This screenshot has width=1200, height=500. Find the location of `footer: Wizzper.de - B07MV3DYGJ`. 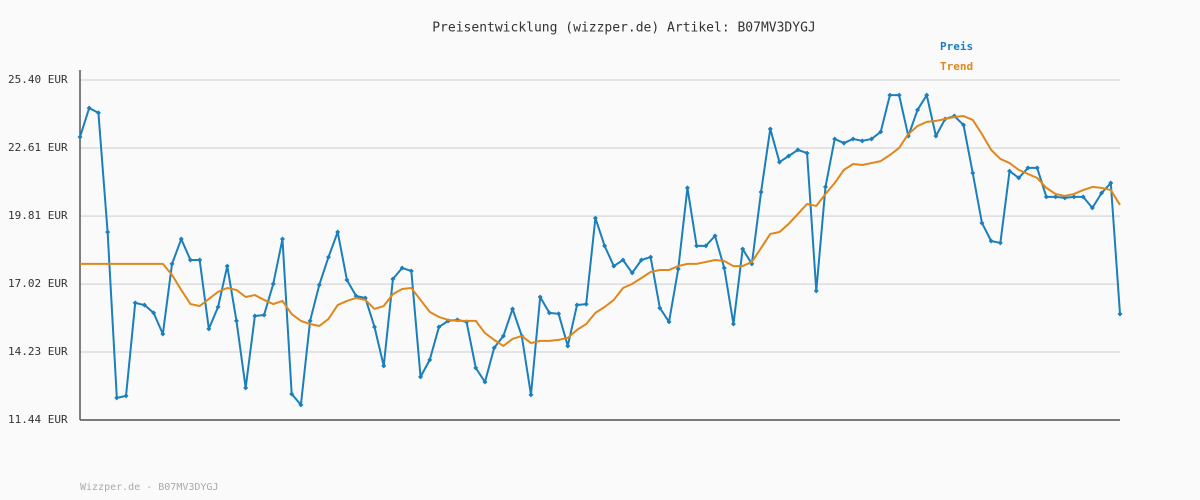

footer: Wizzper.de - B07MV3DYGJ is located at coordinates (149, 487).